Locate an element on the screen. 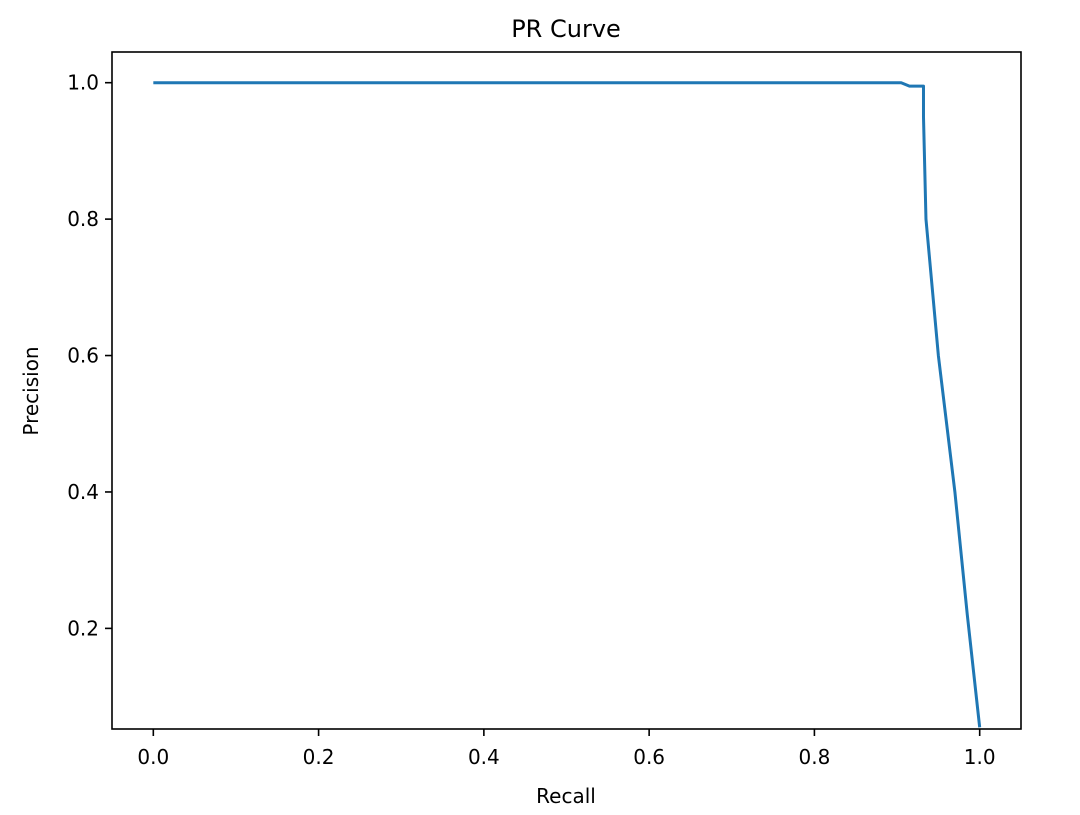 The image size is (1080, 815). x-tick-label: 0.6 is located at coordinates (649, 757).